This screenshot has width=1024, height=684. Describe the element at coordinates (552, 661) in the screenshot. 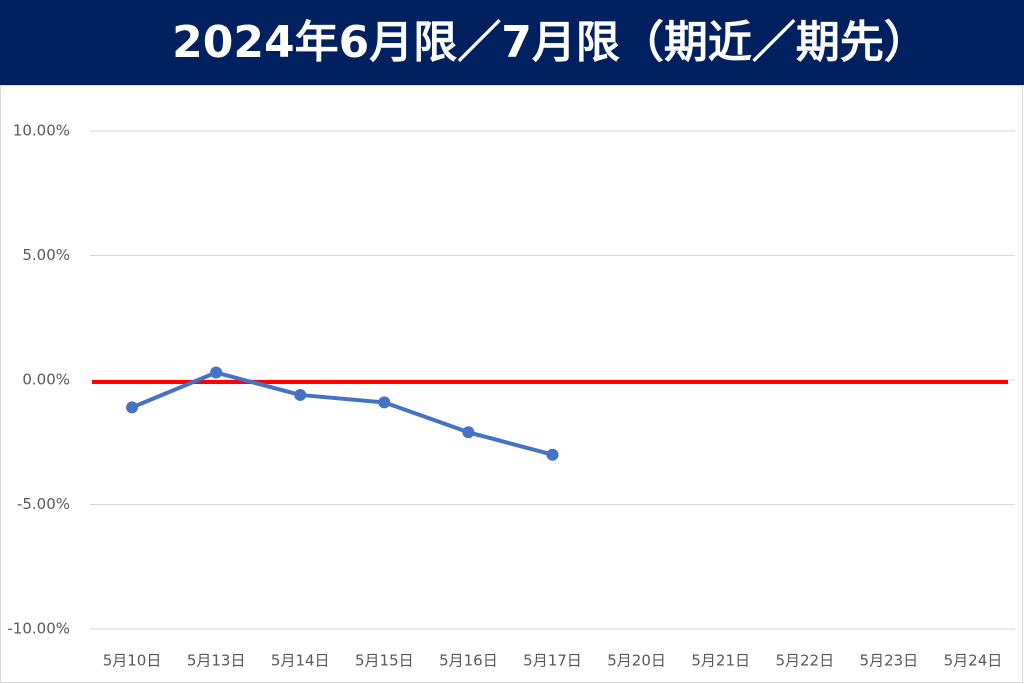

I see `x-tick-label: 5月17日` at that location.